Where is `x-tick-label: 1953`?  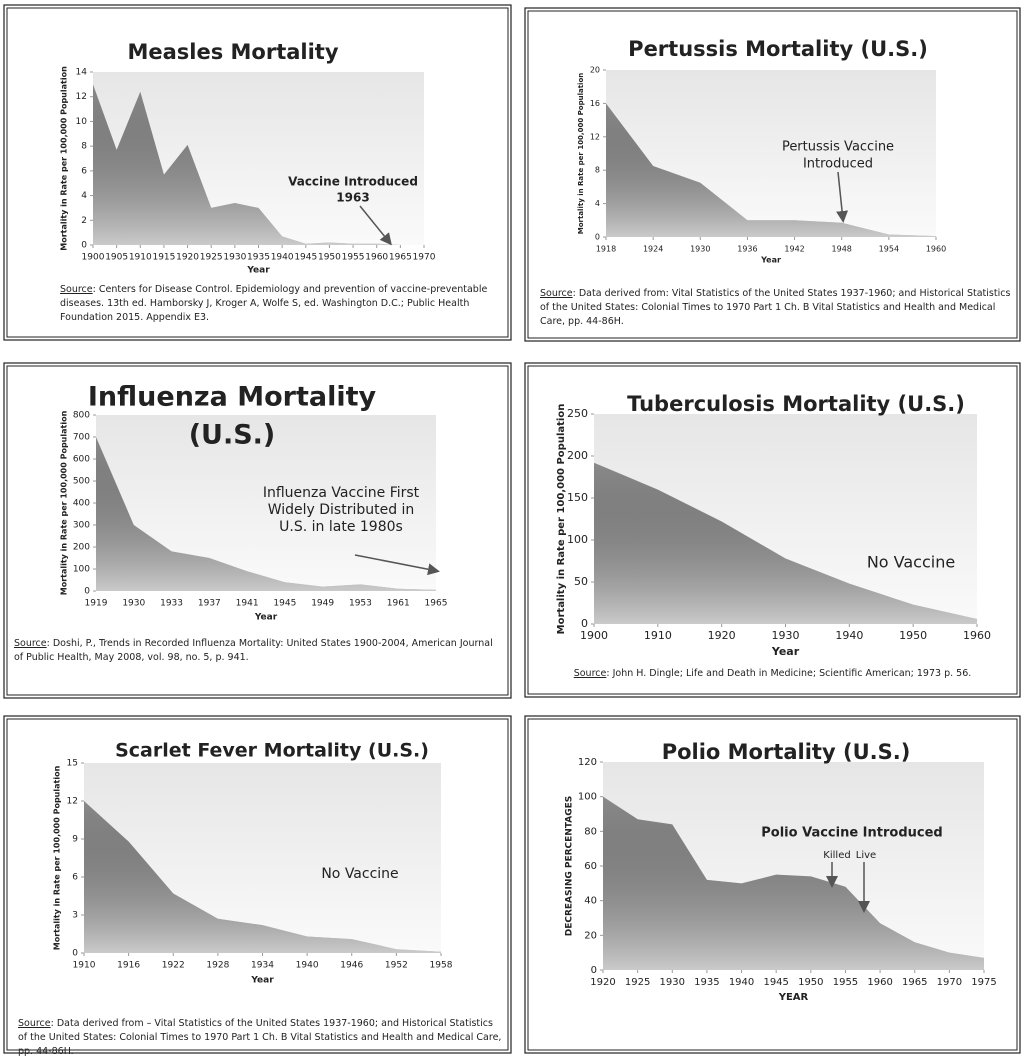 x-tick-label: 1953 is located at coordinates (360, 604).